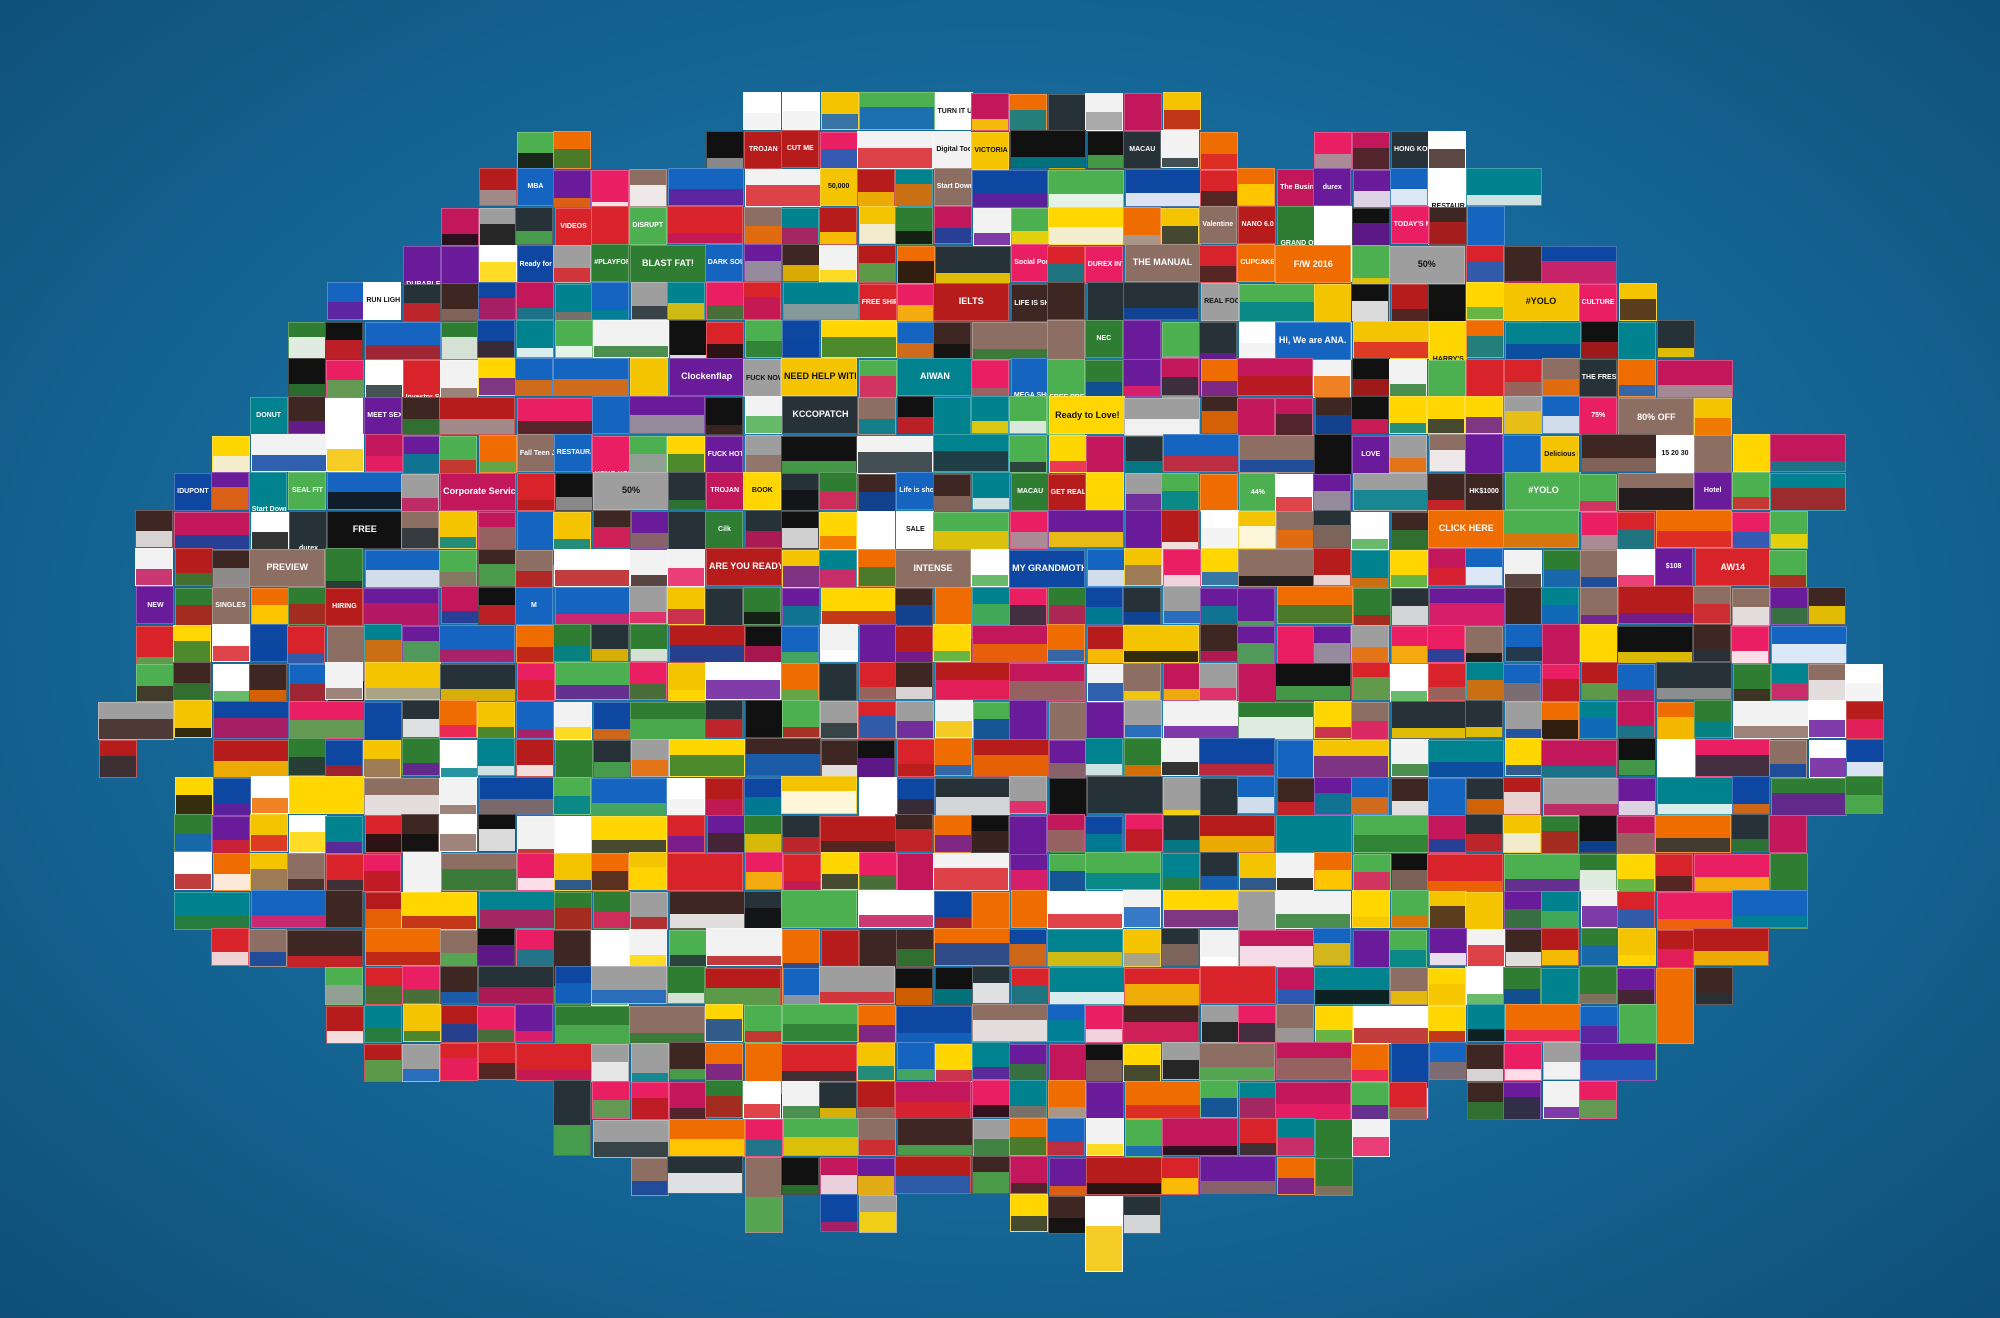 This screenshot has height=1318, width=2000. I want to click on ad-thumbnail: Hi, We are ANA., so click(1312, 341).